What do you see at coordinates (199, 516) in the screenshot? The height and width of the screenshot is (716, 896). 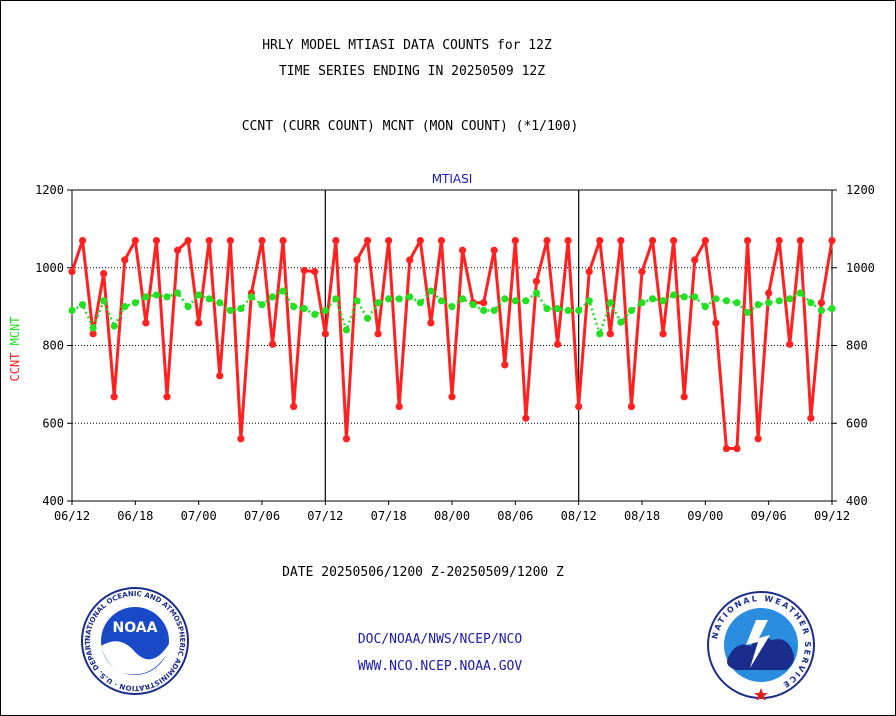 I see `x-tick-label: 07/00` at bounding box center [199, 516].